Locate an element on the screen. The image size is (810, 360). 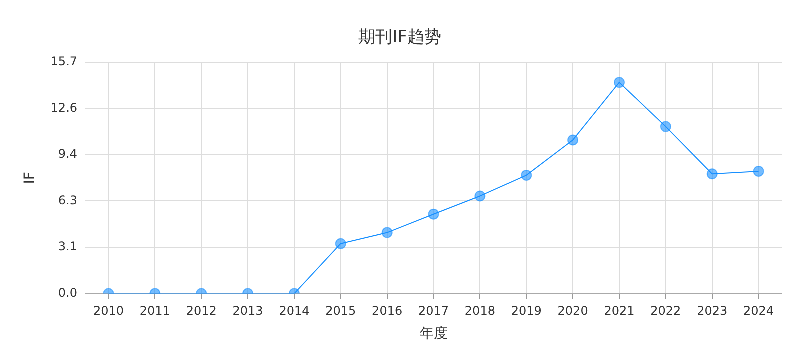
x-tick-label: 2014 is located at coordinates (294, 311).